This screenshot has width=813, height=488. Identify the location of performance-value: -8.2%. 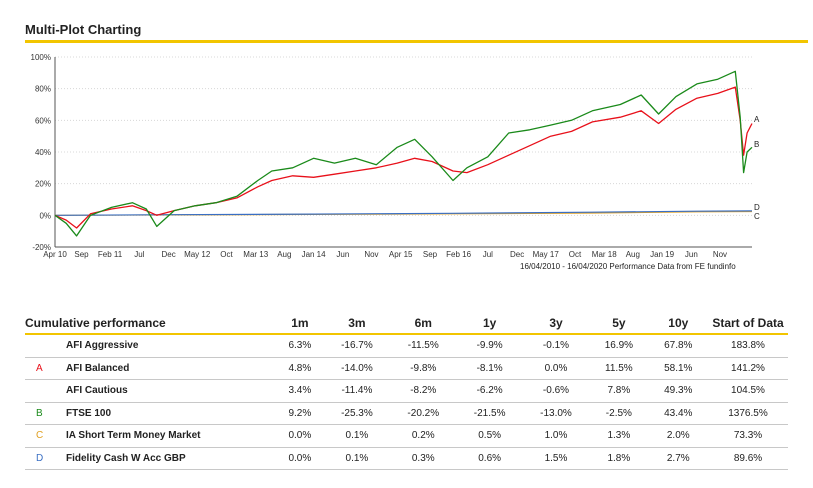
(423, 391).